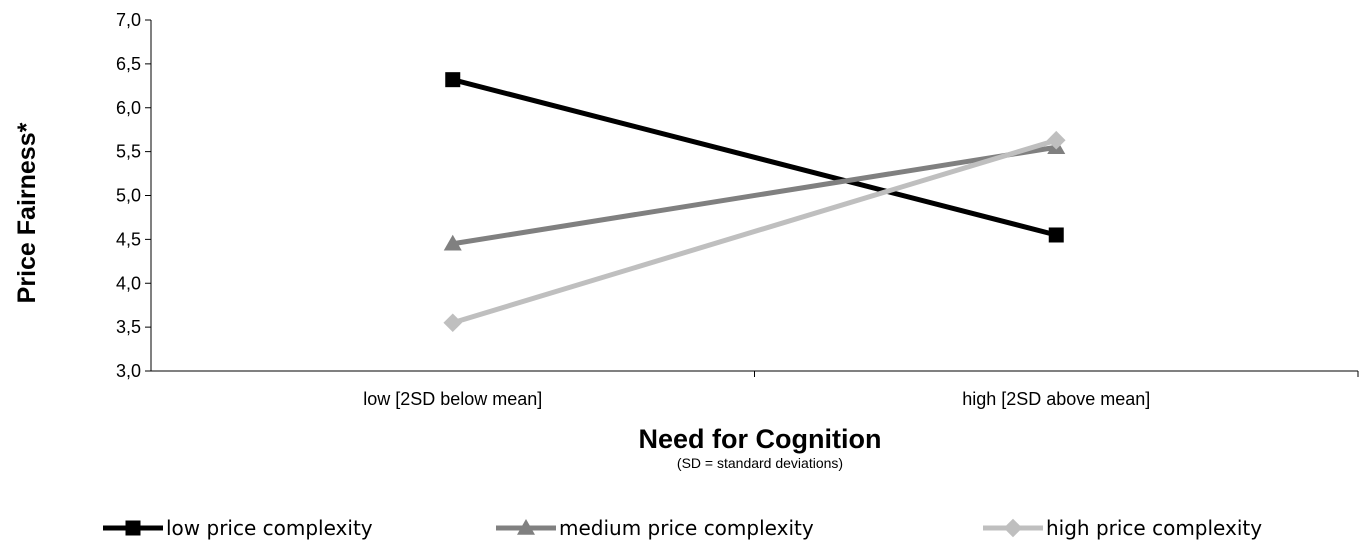 Image resolution: width=1360 pixels, height=546 pixels. Describe the element at coordinates (128, 371) in the screenshot. I see `y-tick-label: 3,0` at that location.